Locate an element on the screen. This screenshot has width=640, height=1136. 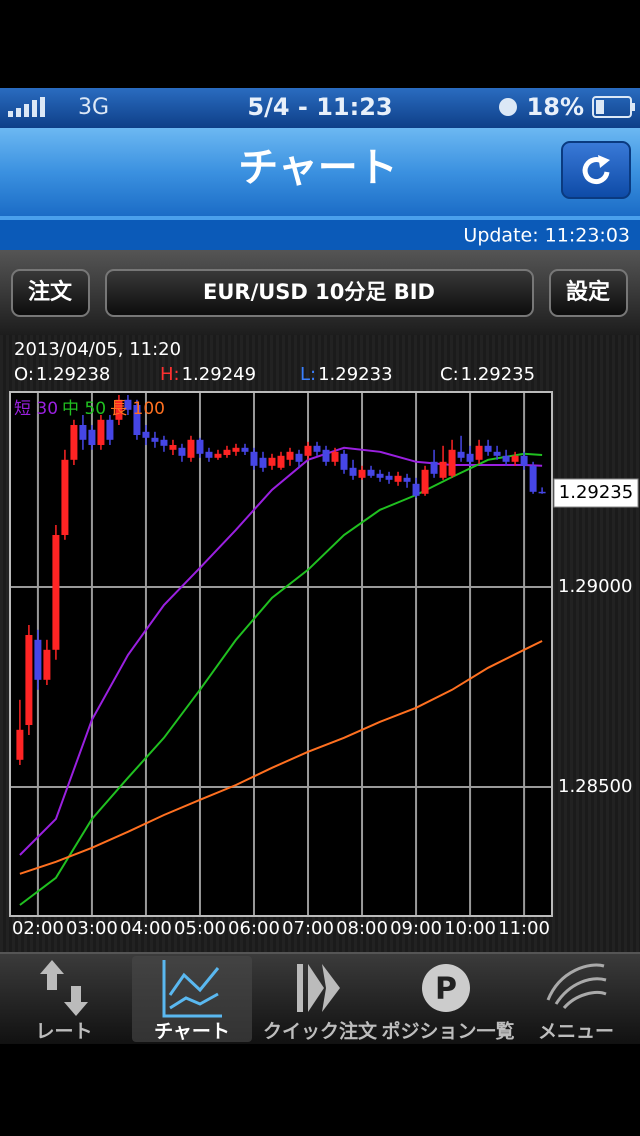
ohlc-value: 1.29235 is located at coordinates (498, 374).